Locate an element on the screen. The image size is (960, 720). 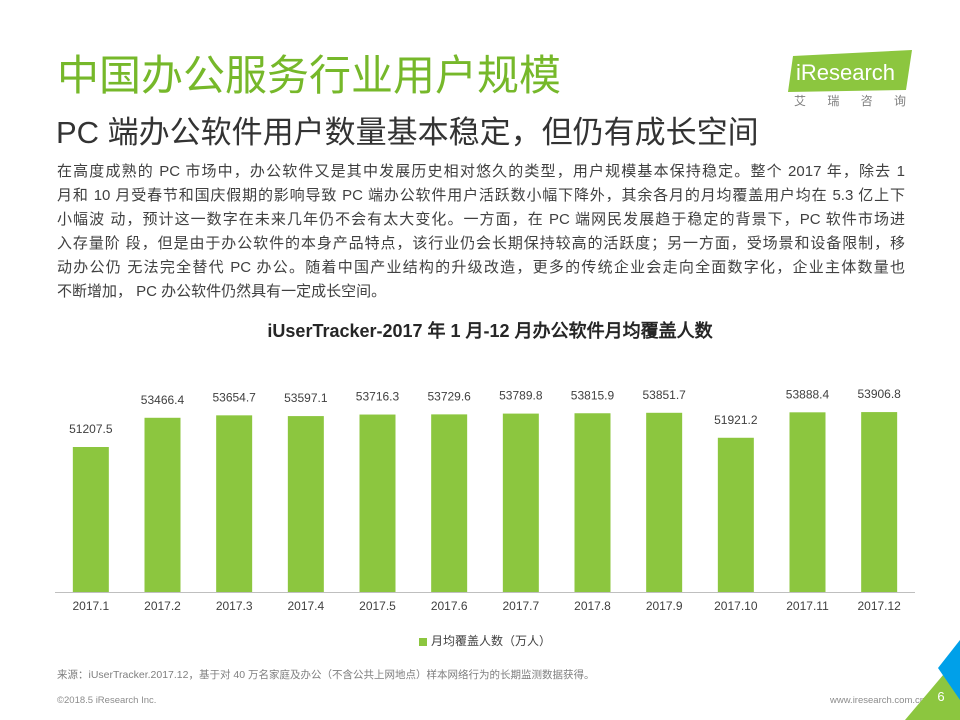
iresearch-logo: iResearch is located at coordinates (850, 71).